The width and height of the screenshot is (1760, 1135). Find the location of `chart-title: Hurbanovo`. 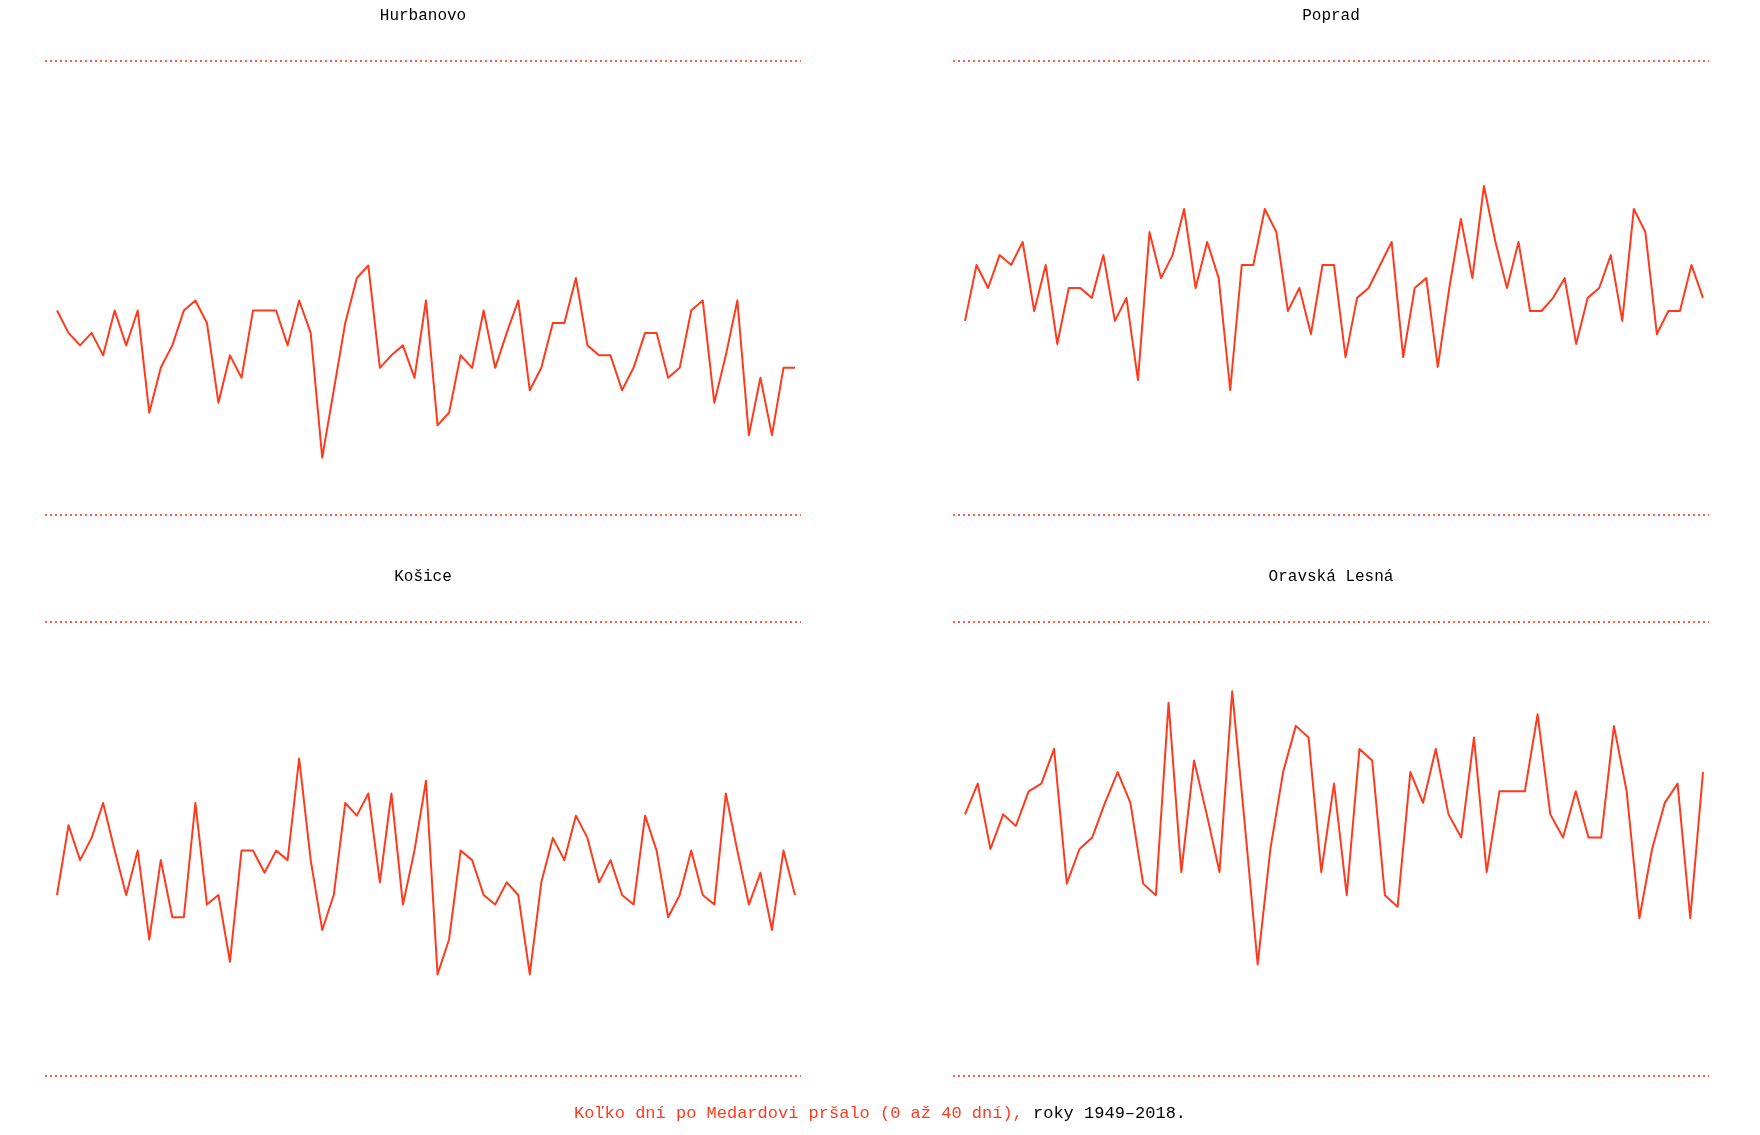

chart-title: Hurbanovo is located at coordinates (423, 16).